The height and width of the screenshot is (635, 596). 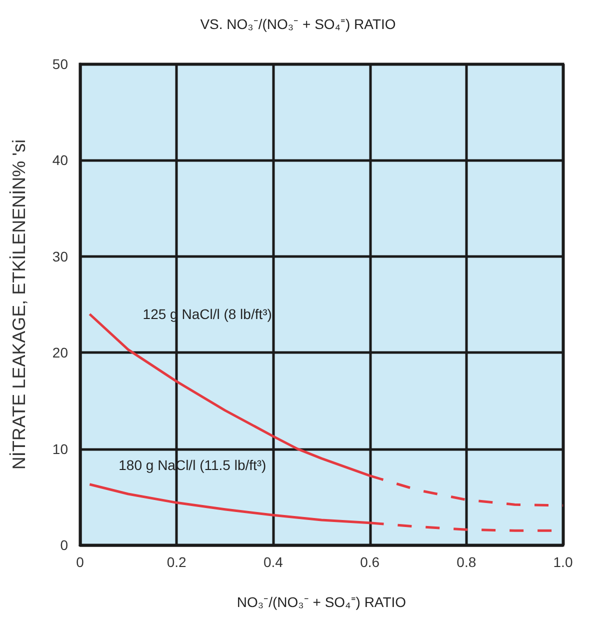 What do you see at coordinates (80, 562) in the screenshot?
I see `x-tick-label: 0` at bounding box center [80, 562].